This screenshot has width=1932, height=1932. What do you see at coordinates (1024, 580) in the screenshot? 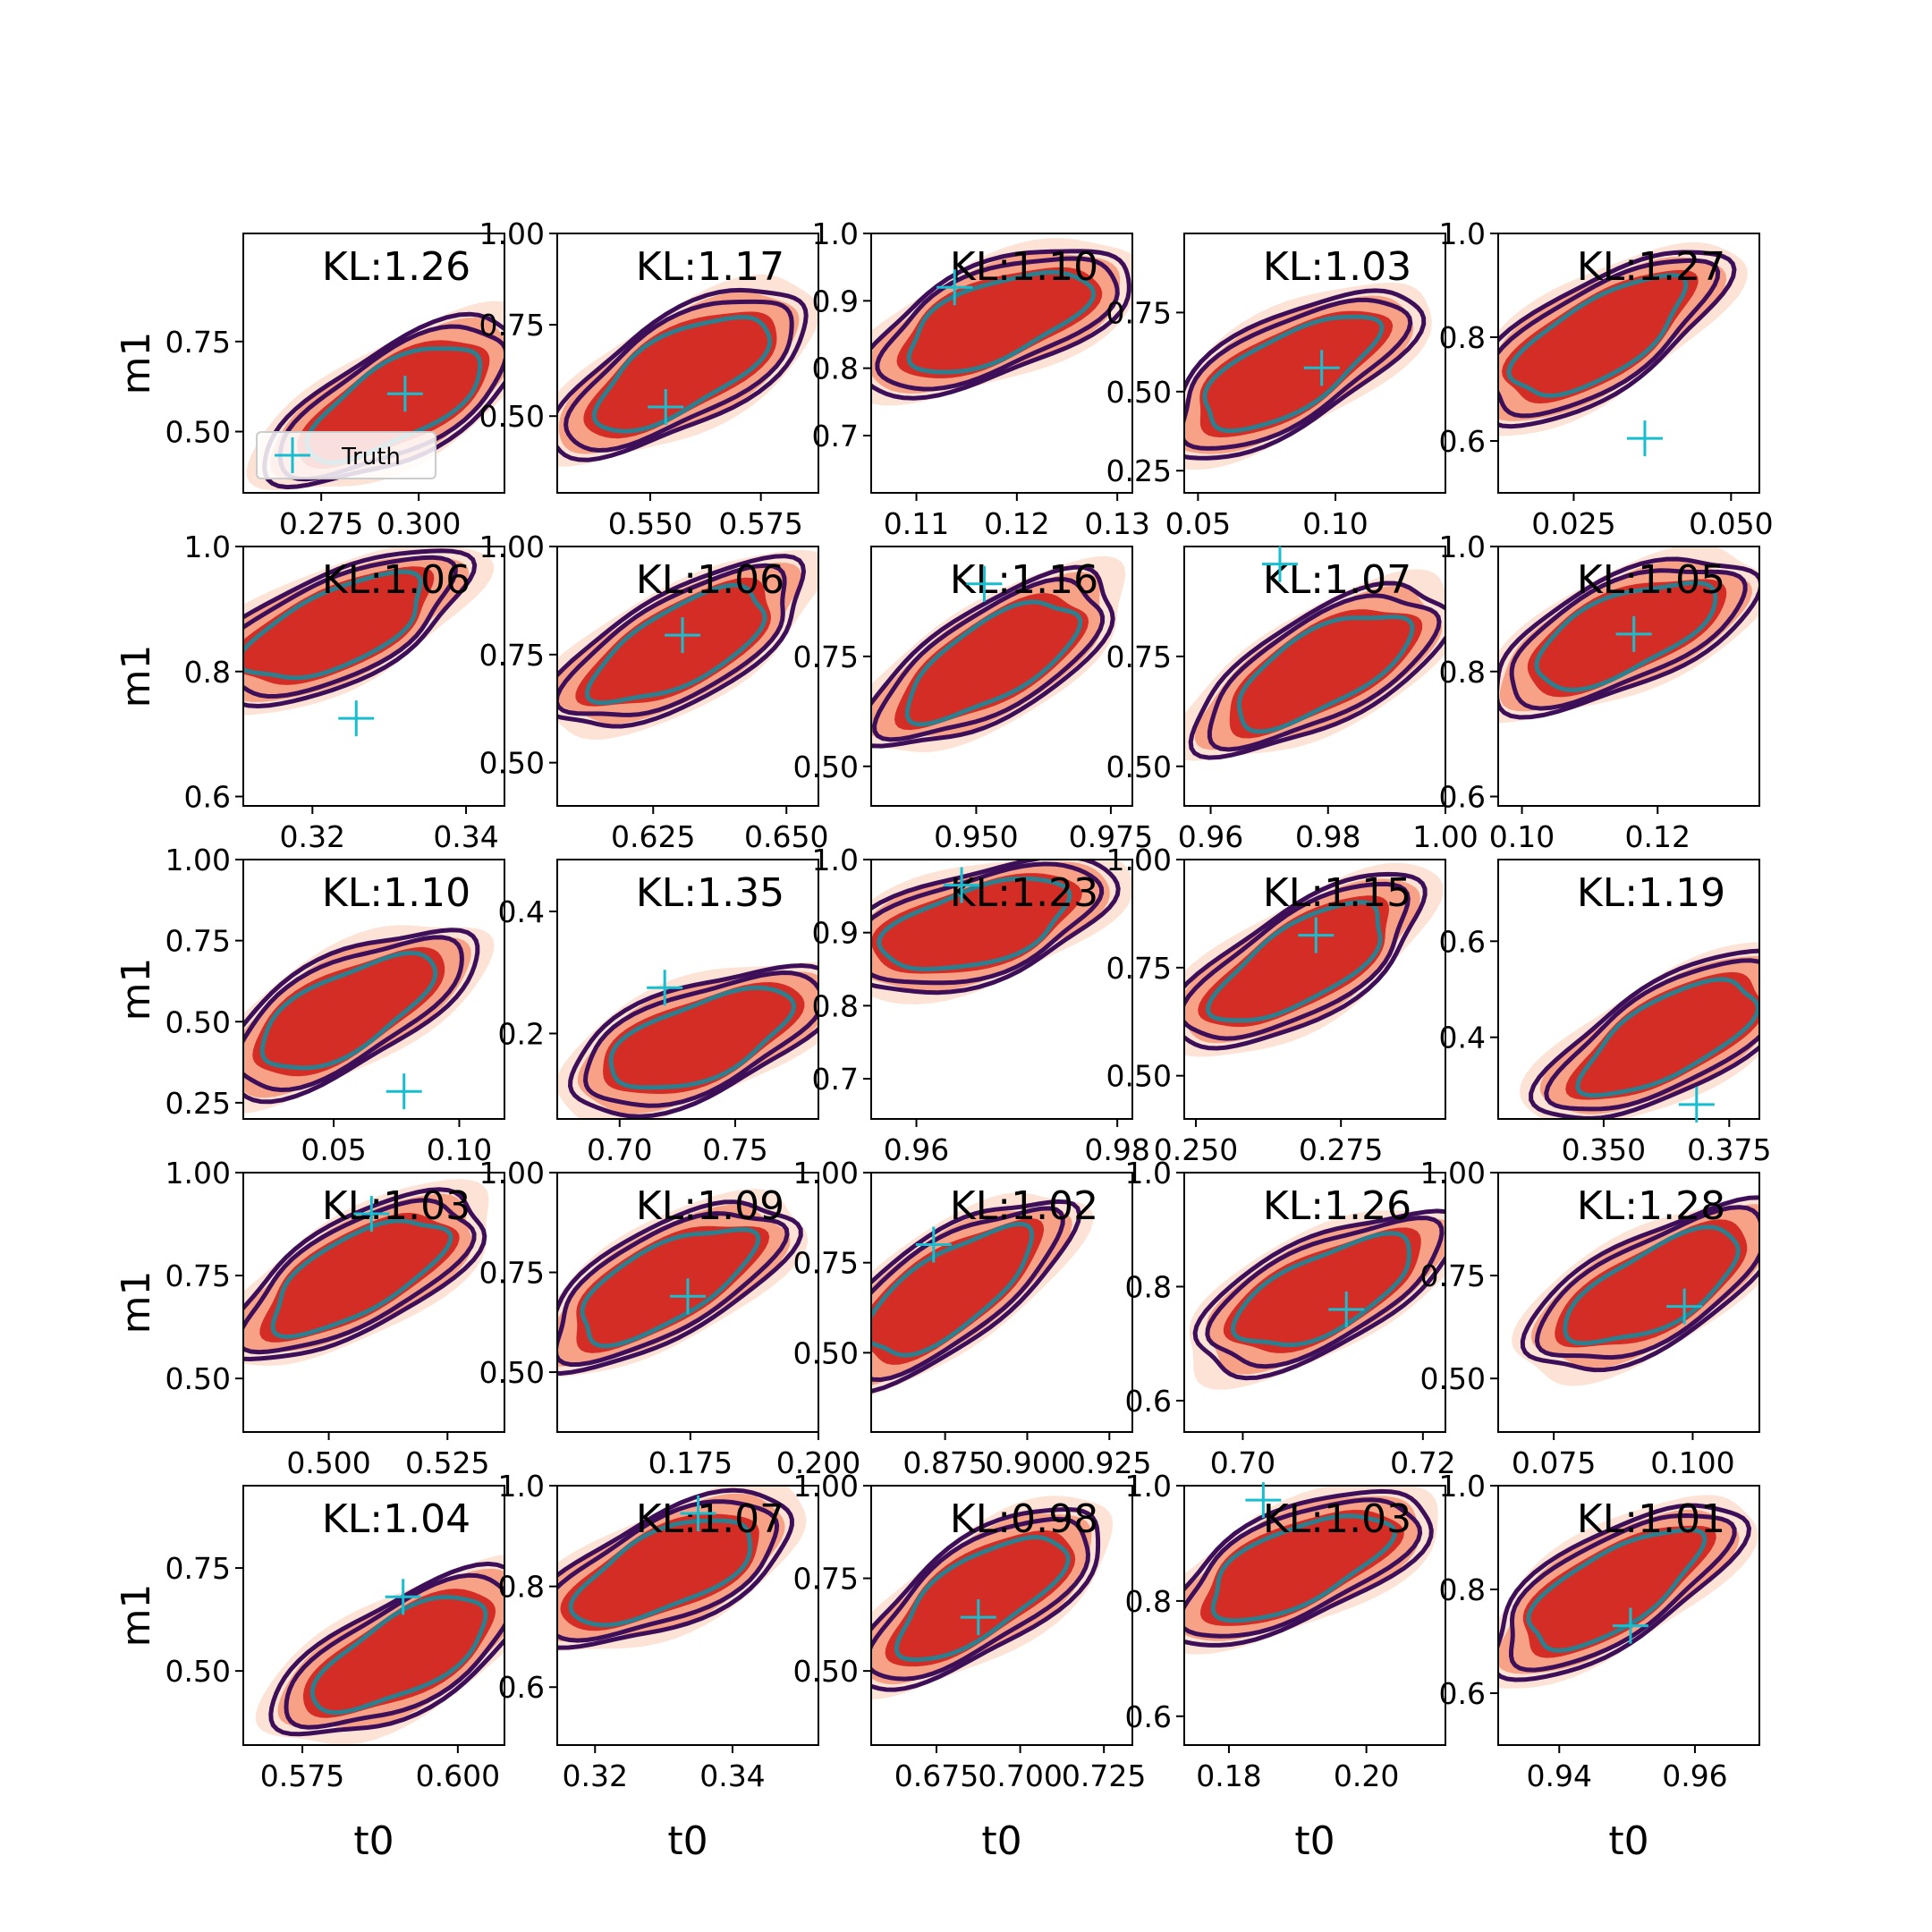
I see `kl-label: KL:1.16` at bounding box center [1024, 580].